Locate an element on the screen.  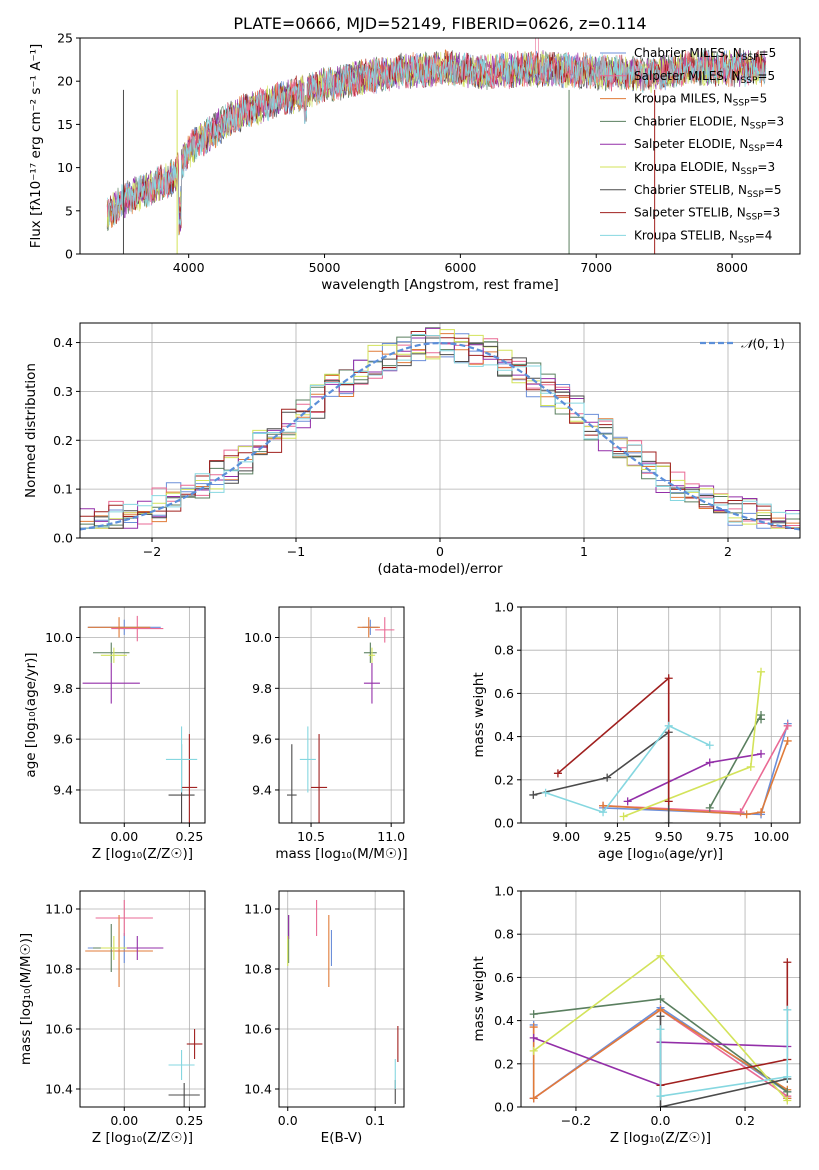
errorbar-point-salpeter_elodie is located at coordinates (371, 683).